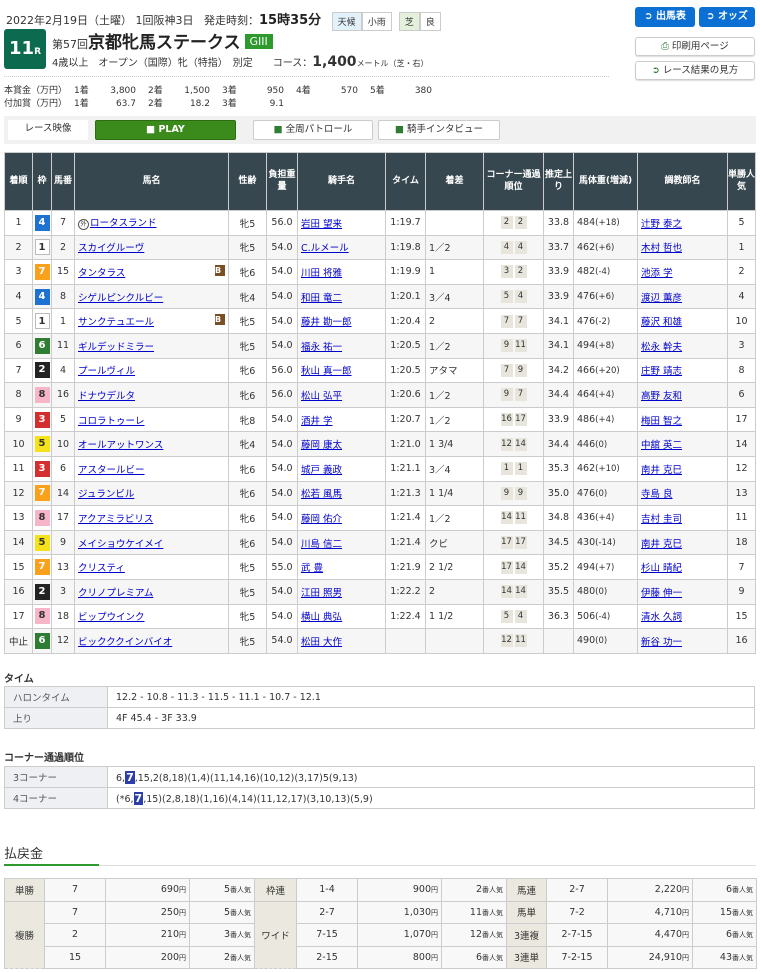 Image resolution: width=760 pixels, height=973 pixels. Describe the element at coordinates (322, 495) in the screenshot. I see `jockey-link: 松若 風馬` at that location.